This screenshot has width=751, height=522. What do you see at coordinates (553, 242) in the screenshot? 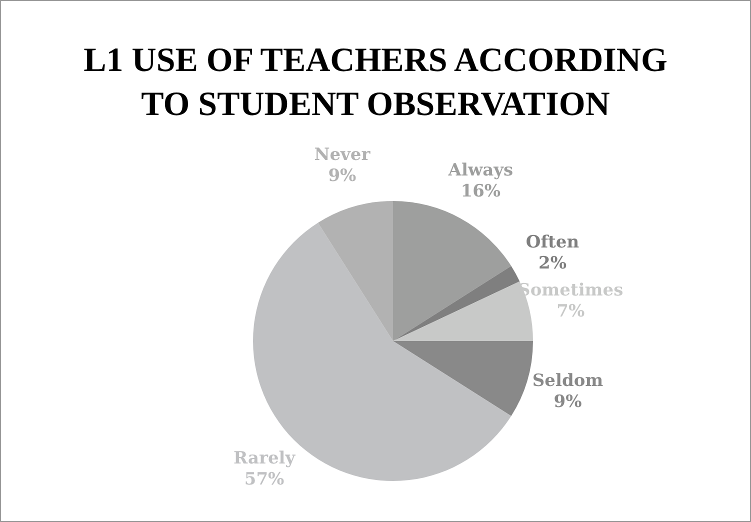
I see `slice-label: Often` at bounding box center [553, 242].